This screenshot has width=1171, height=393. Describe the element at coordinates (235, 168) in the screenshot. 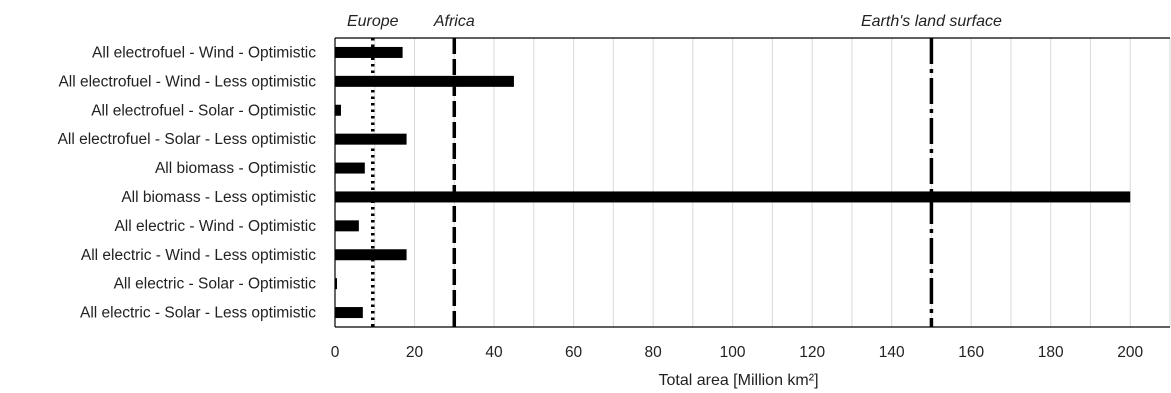

I see `category-label: All biomass - Optimistic` at that location.